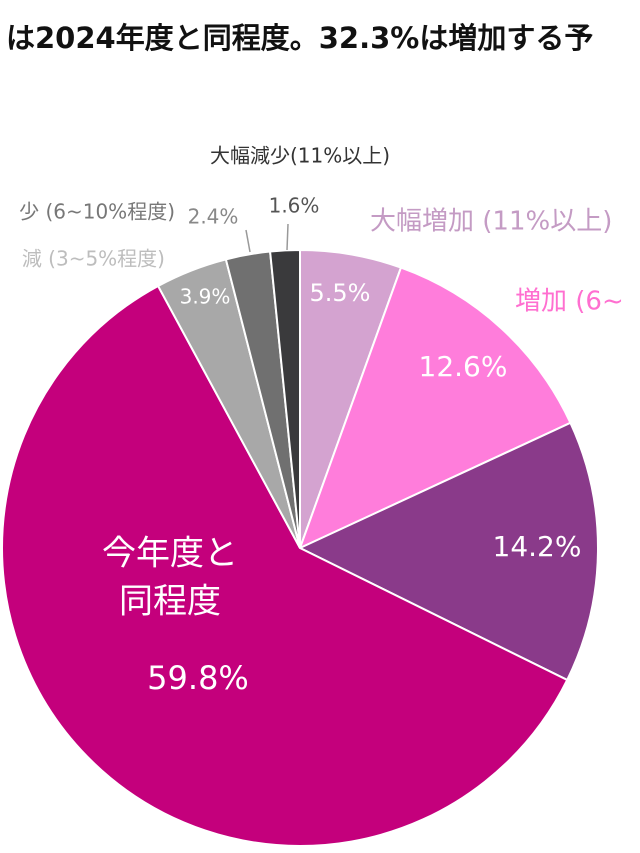  What do you see at coordinates (537, 546) in the screenshot?
I see `value-label: 14.2%` at bounding box center [537, 546].